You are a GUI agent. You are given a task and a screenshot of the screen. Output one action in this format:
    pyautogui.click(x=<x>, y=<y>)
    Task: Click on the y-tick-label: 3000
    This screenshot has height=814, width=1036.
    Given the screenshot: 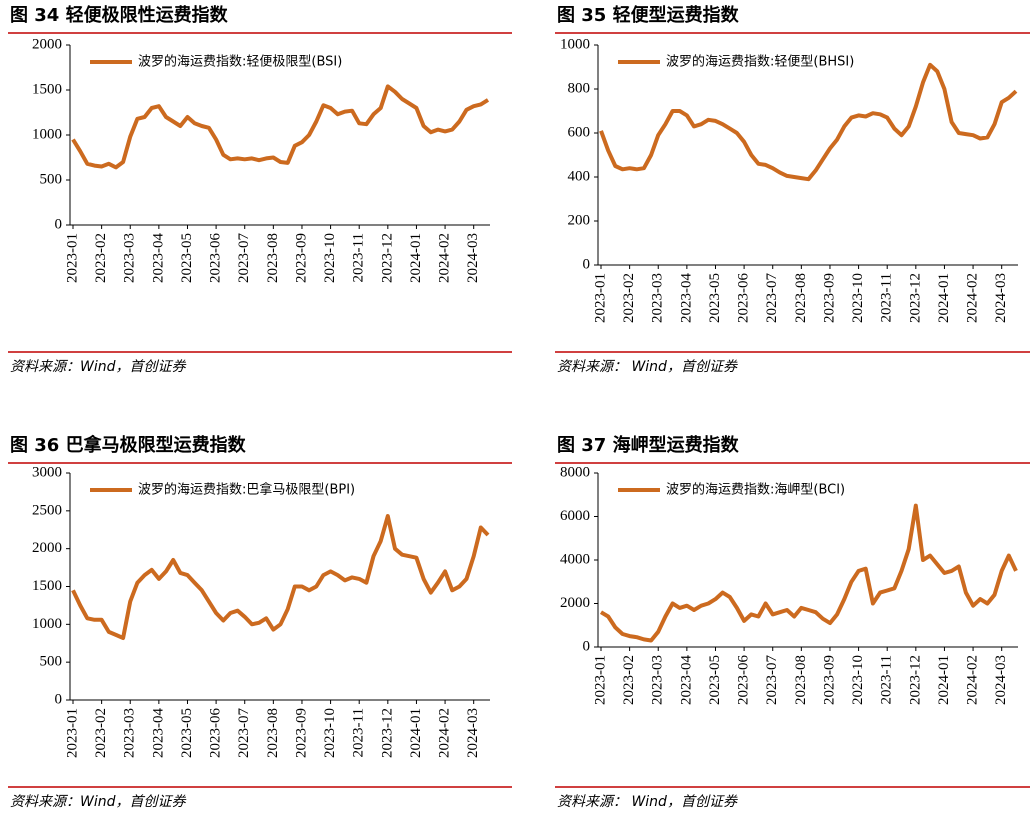 What is the action you would take?
    pyautogui.click(x=47, y=472)
    